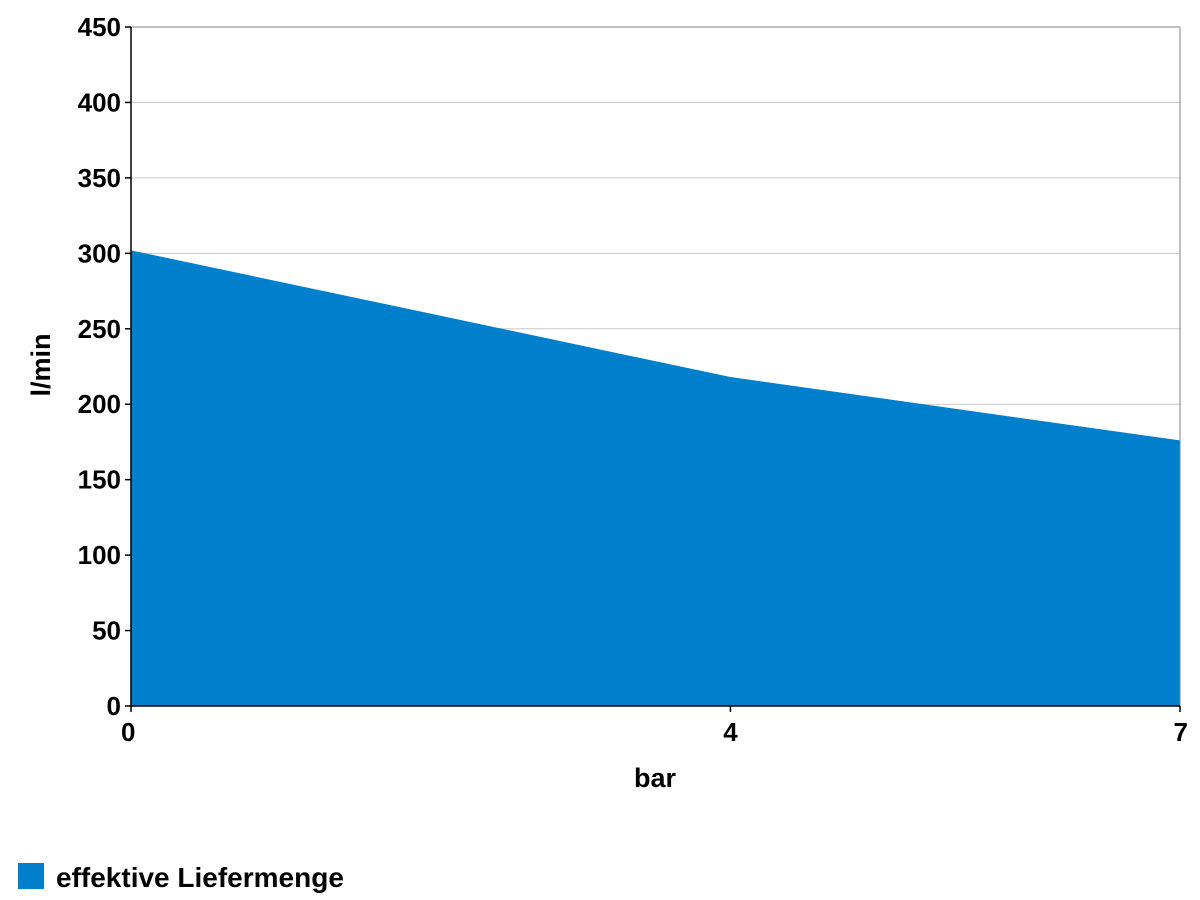 This screenshot has height=900, width=1200. Describe the element at coordinates (106, 631) in the screenshot. I see `y-tick-label-50: 50` at that location.